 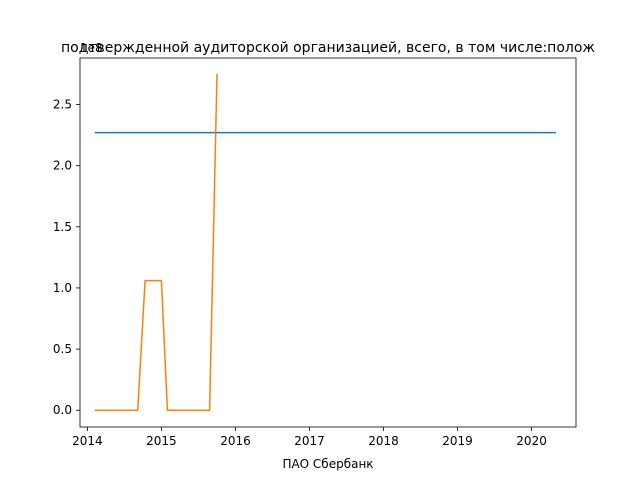 I want to click on y-tick-label: 2.5, so click(x=62, y=104).